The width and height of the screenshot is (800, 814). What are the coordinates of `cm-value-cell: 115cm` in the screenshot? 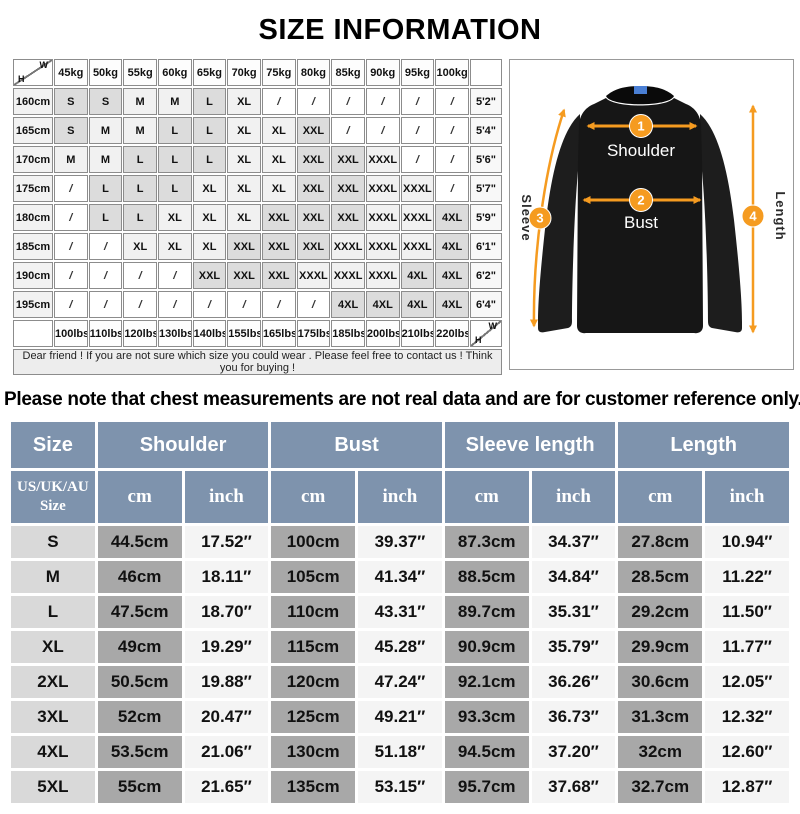 It's located at (313, 647).